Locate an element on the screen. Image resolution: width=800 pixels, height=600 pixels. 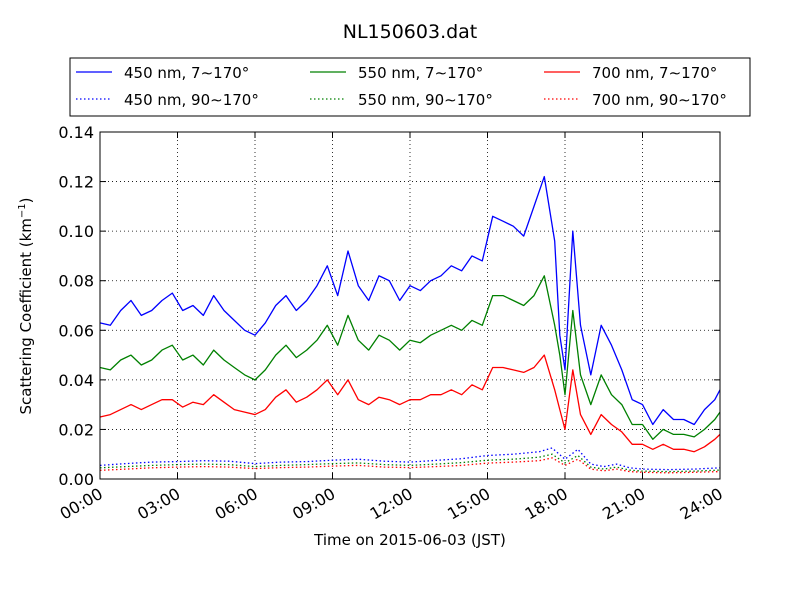
legend-label: 700 nm, 90∼170° is located at coordinates (659, 100).